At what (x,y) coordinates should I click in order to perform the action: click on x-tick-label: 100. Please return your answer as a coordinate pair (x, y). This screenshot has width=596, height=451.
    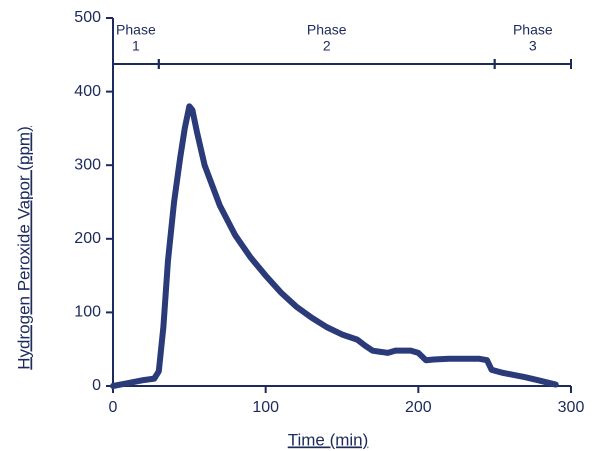
    Looking at the image, I should click on (265, 407).